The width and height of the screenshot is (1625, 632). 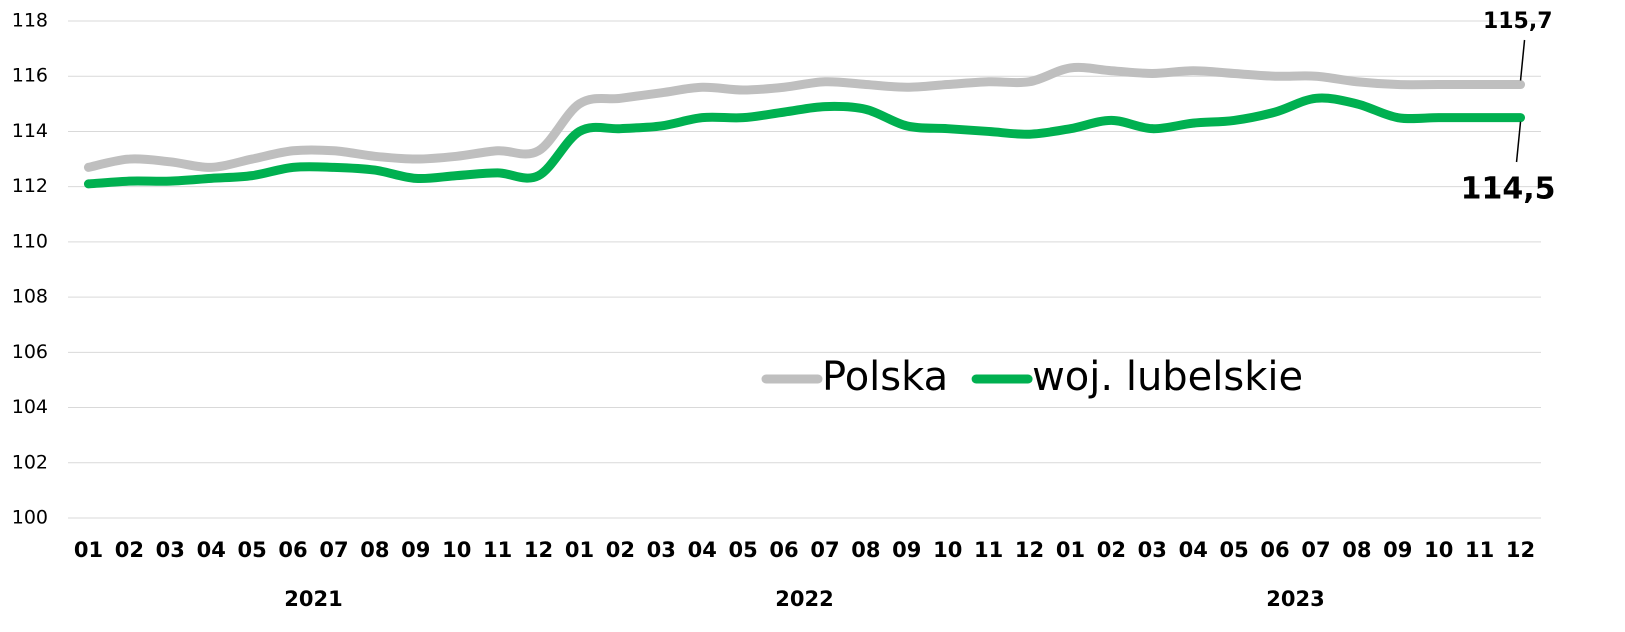 What do you see at coordinates (30, 407) in the screenshot?
I see `y-tick-label: 104` at bounding box center [30, 407].